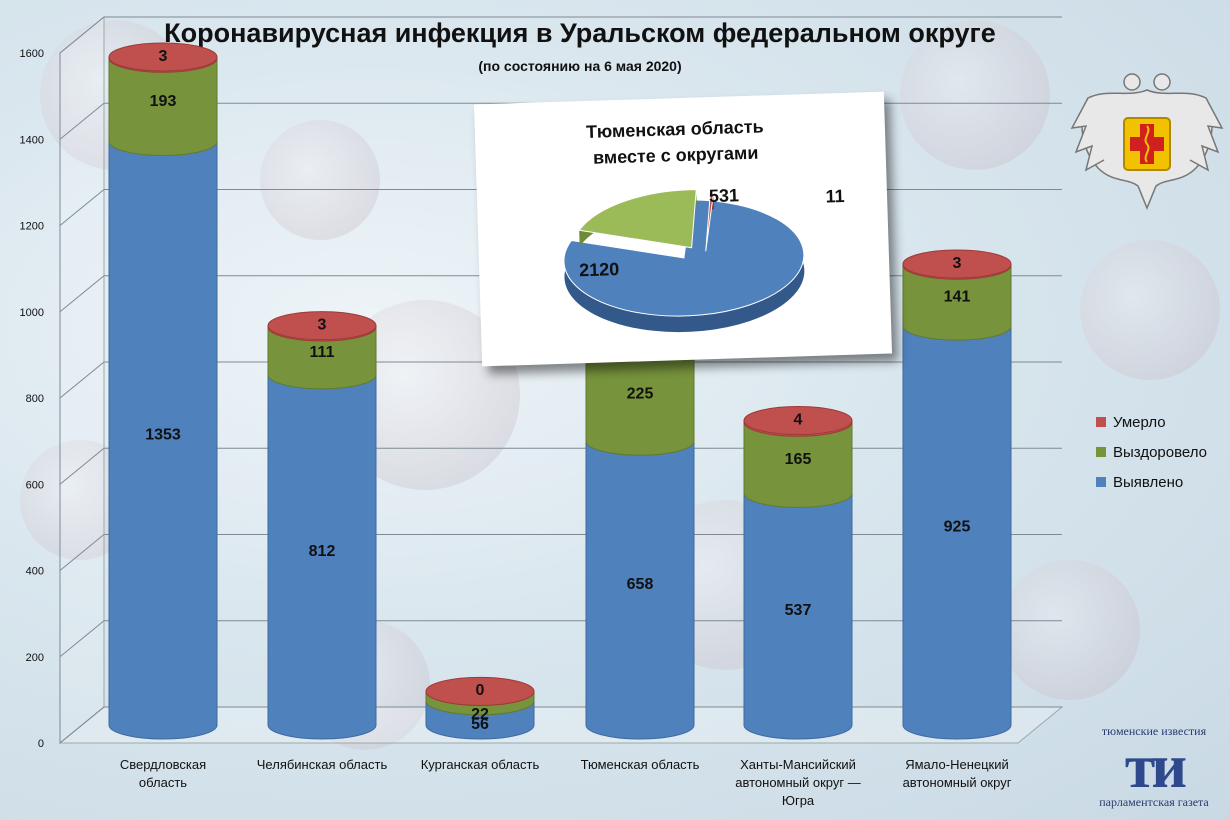 The width and height of the screenshot is (1230, 820). Describe the element at coordinates (1154, 731) in the screenshot. I see `brand-top-line: тюменские известия` at that location.